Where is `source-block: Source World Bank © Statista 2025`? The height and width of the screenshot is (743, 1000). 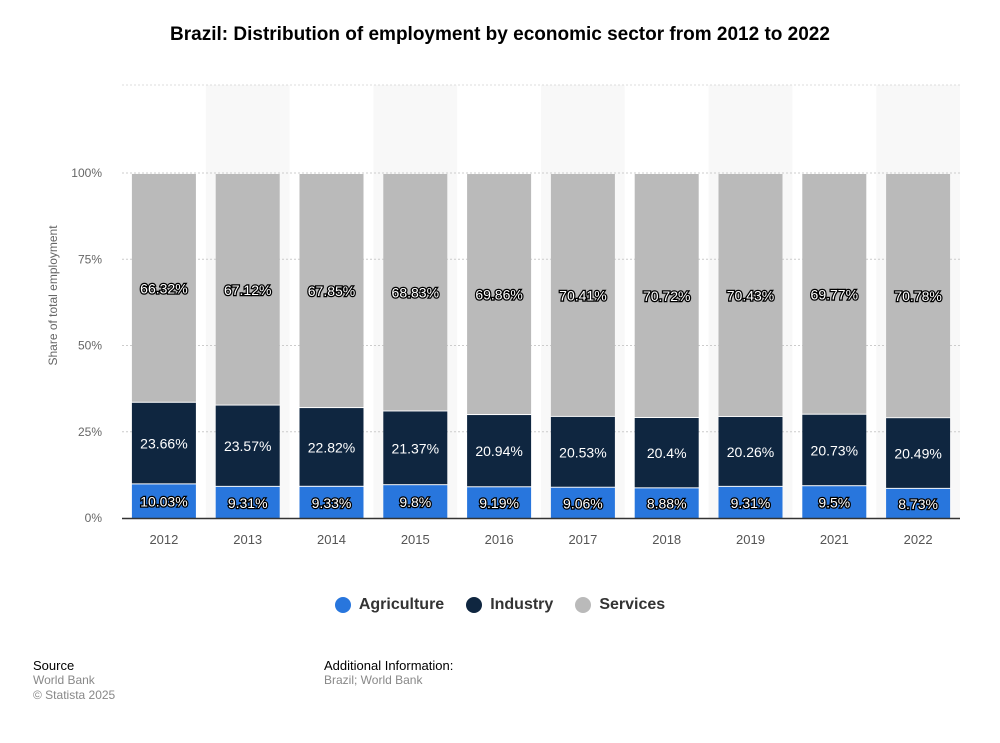
source-block: Source World Bank © Statista 2025 is located at coordinates (74, 680).